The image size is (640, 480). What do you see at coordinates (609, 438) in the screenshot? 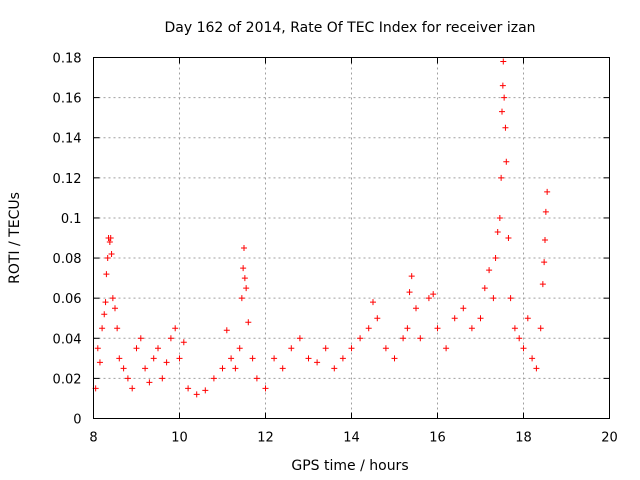
I see `x-tick-label: 20` at bounding box center [609, 438].